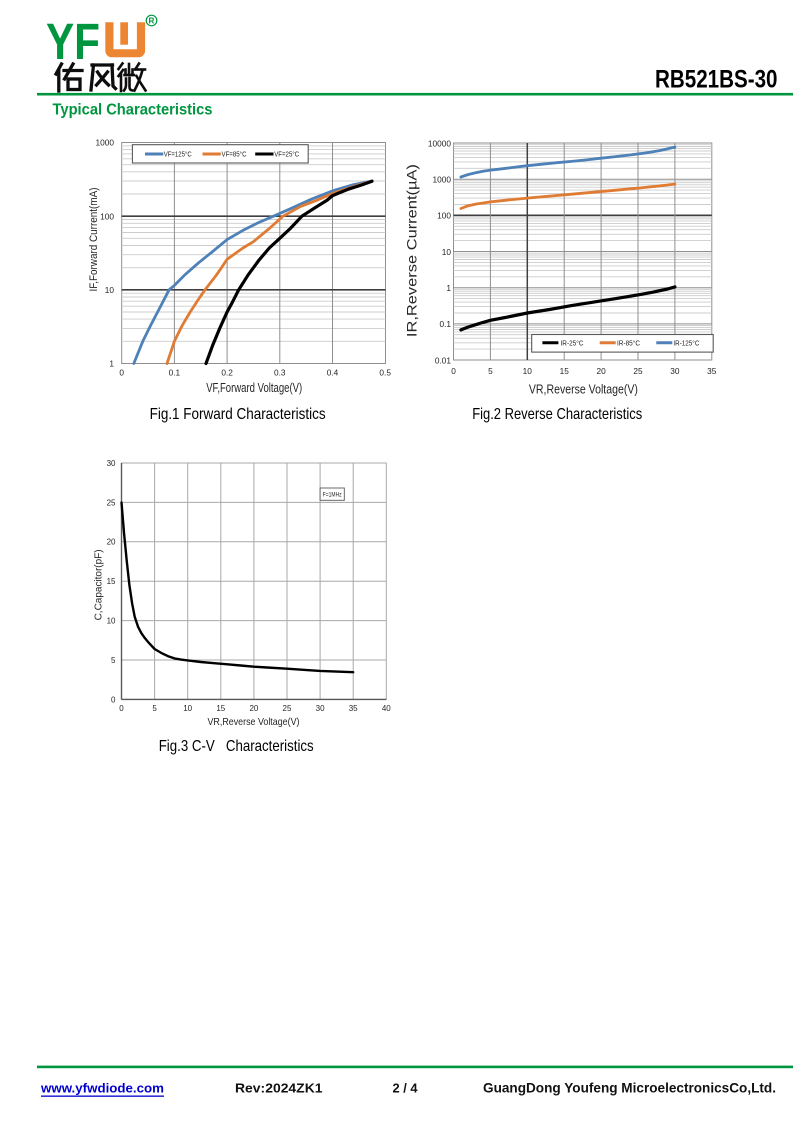 The width and height of the screenshot is (800, 1135). I want to click on svg-text: 0.01, so click(443, 360).